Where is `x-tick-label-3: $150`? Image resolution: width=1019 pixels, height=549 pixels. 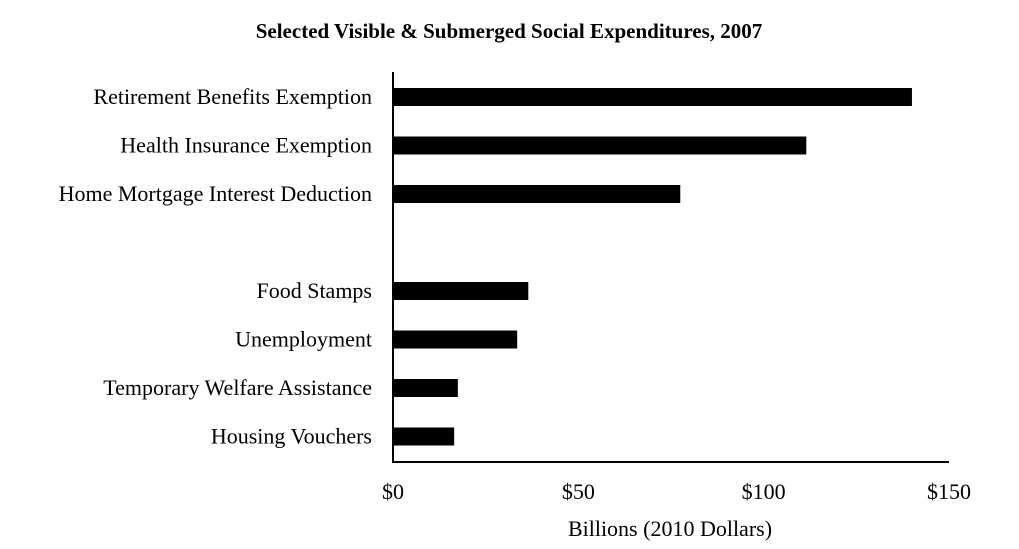
x-tick-label-3: $150 is located at coordinates (949, 491).